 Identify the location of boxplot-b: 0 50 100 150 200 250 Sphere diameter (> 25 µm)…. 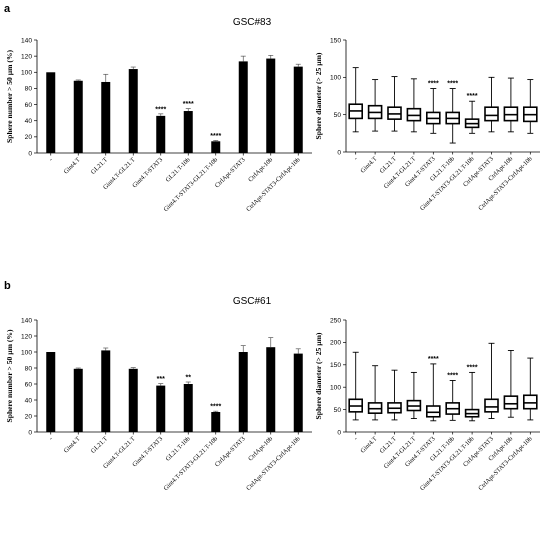
(427, 404).